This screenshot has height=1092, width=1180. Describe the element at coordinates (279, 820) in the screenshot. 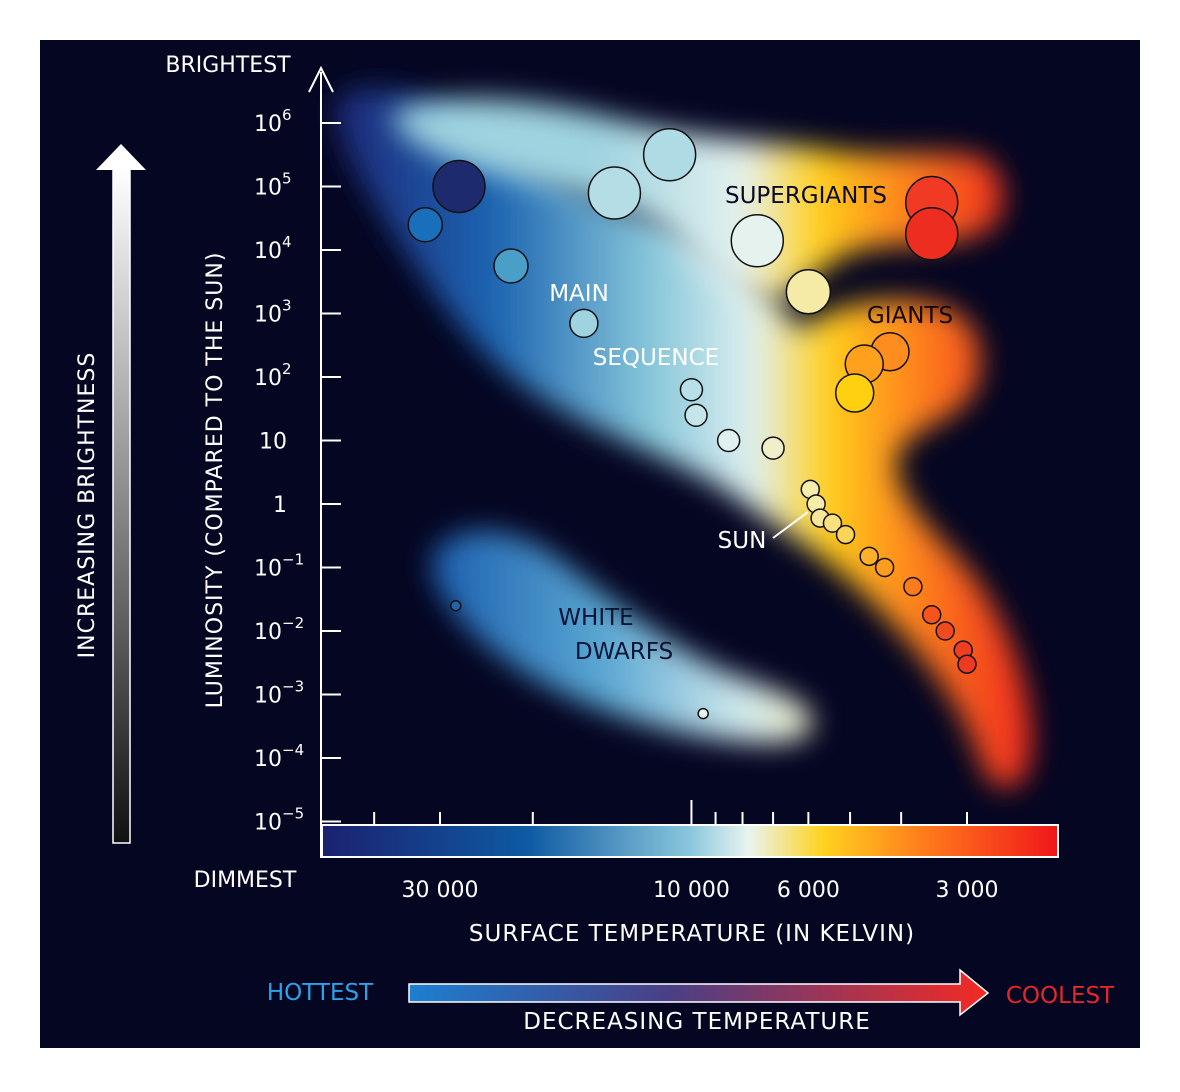

I see `y-tick-label: 10⁻⁵` at that location.